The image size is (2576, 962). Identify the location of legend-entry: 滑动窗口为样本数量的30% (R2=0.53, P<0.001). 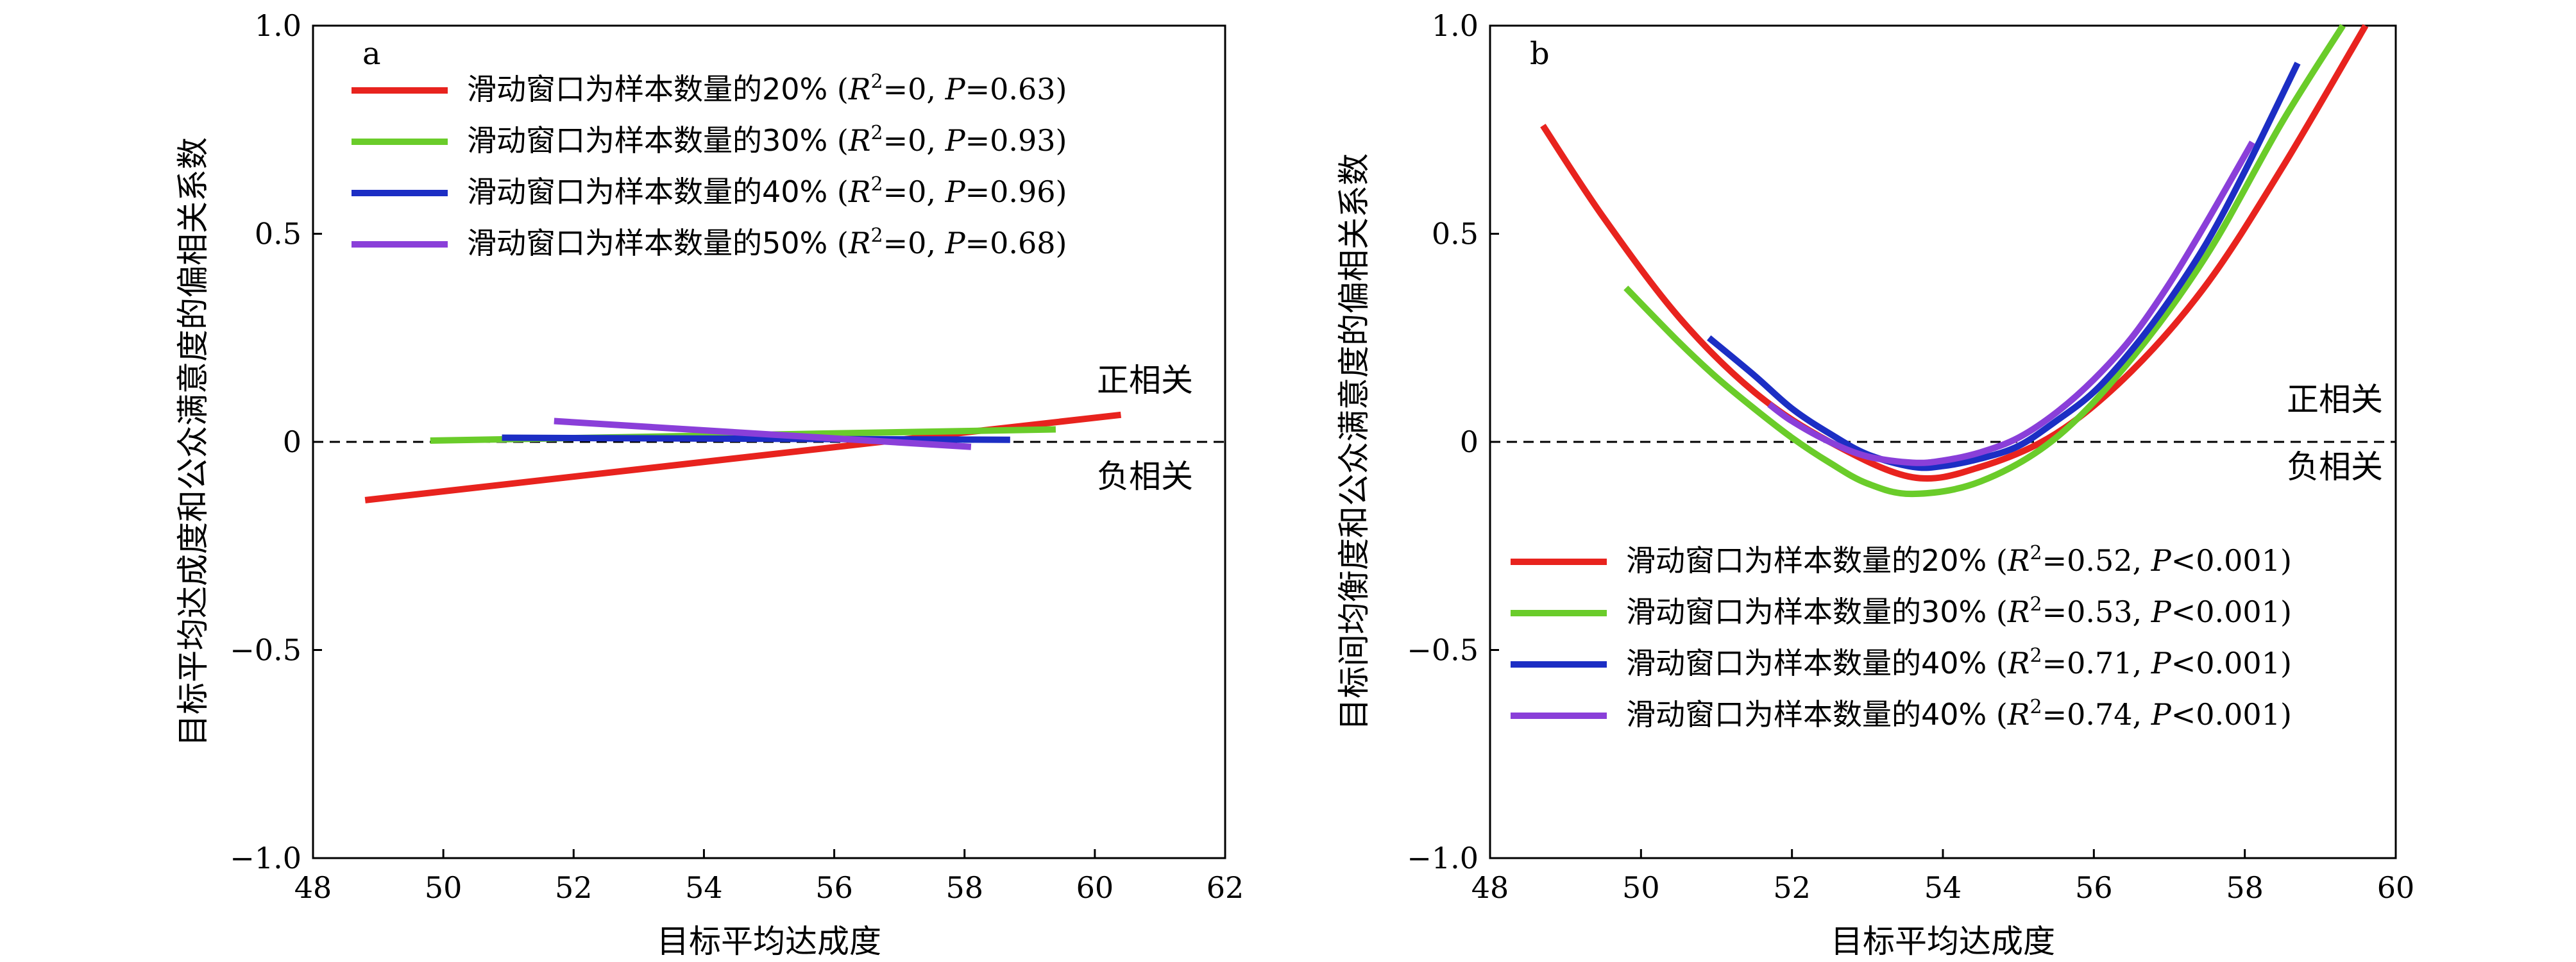
(1959, 611).